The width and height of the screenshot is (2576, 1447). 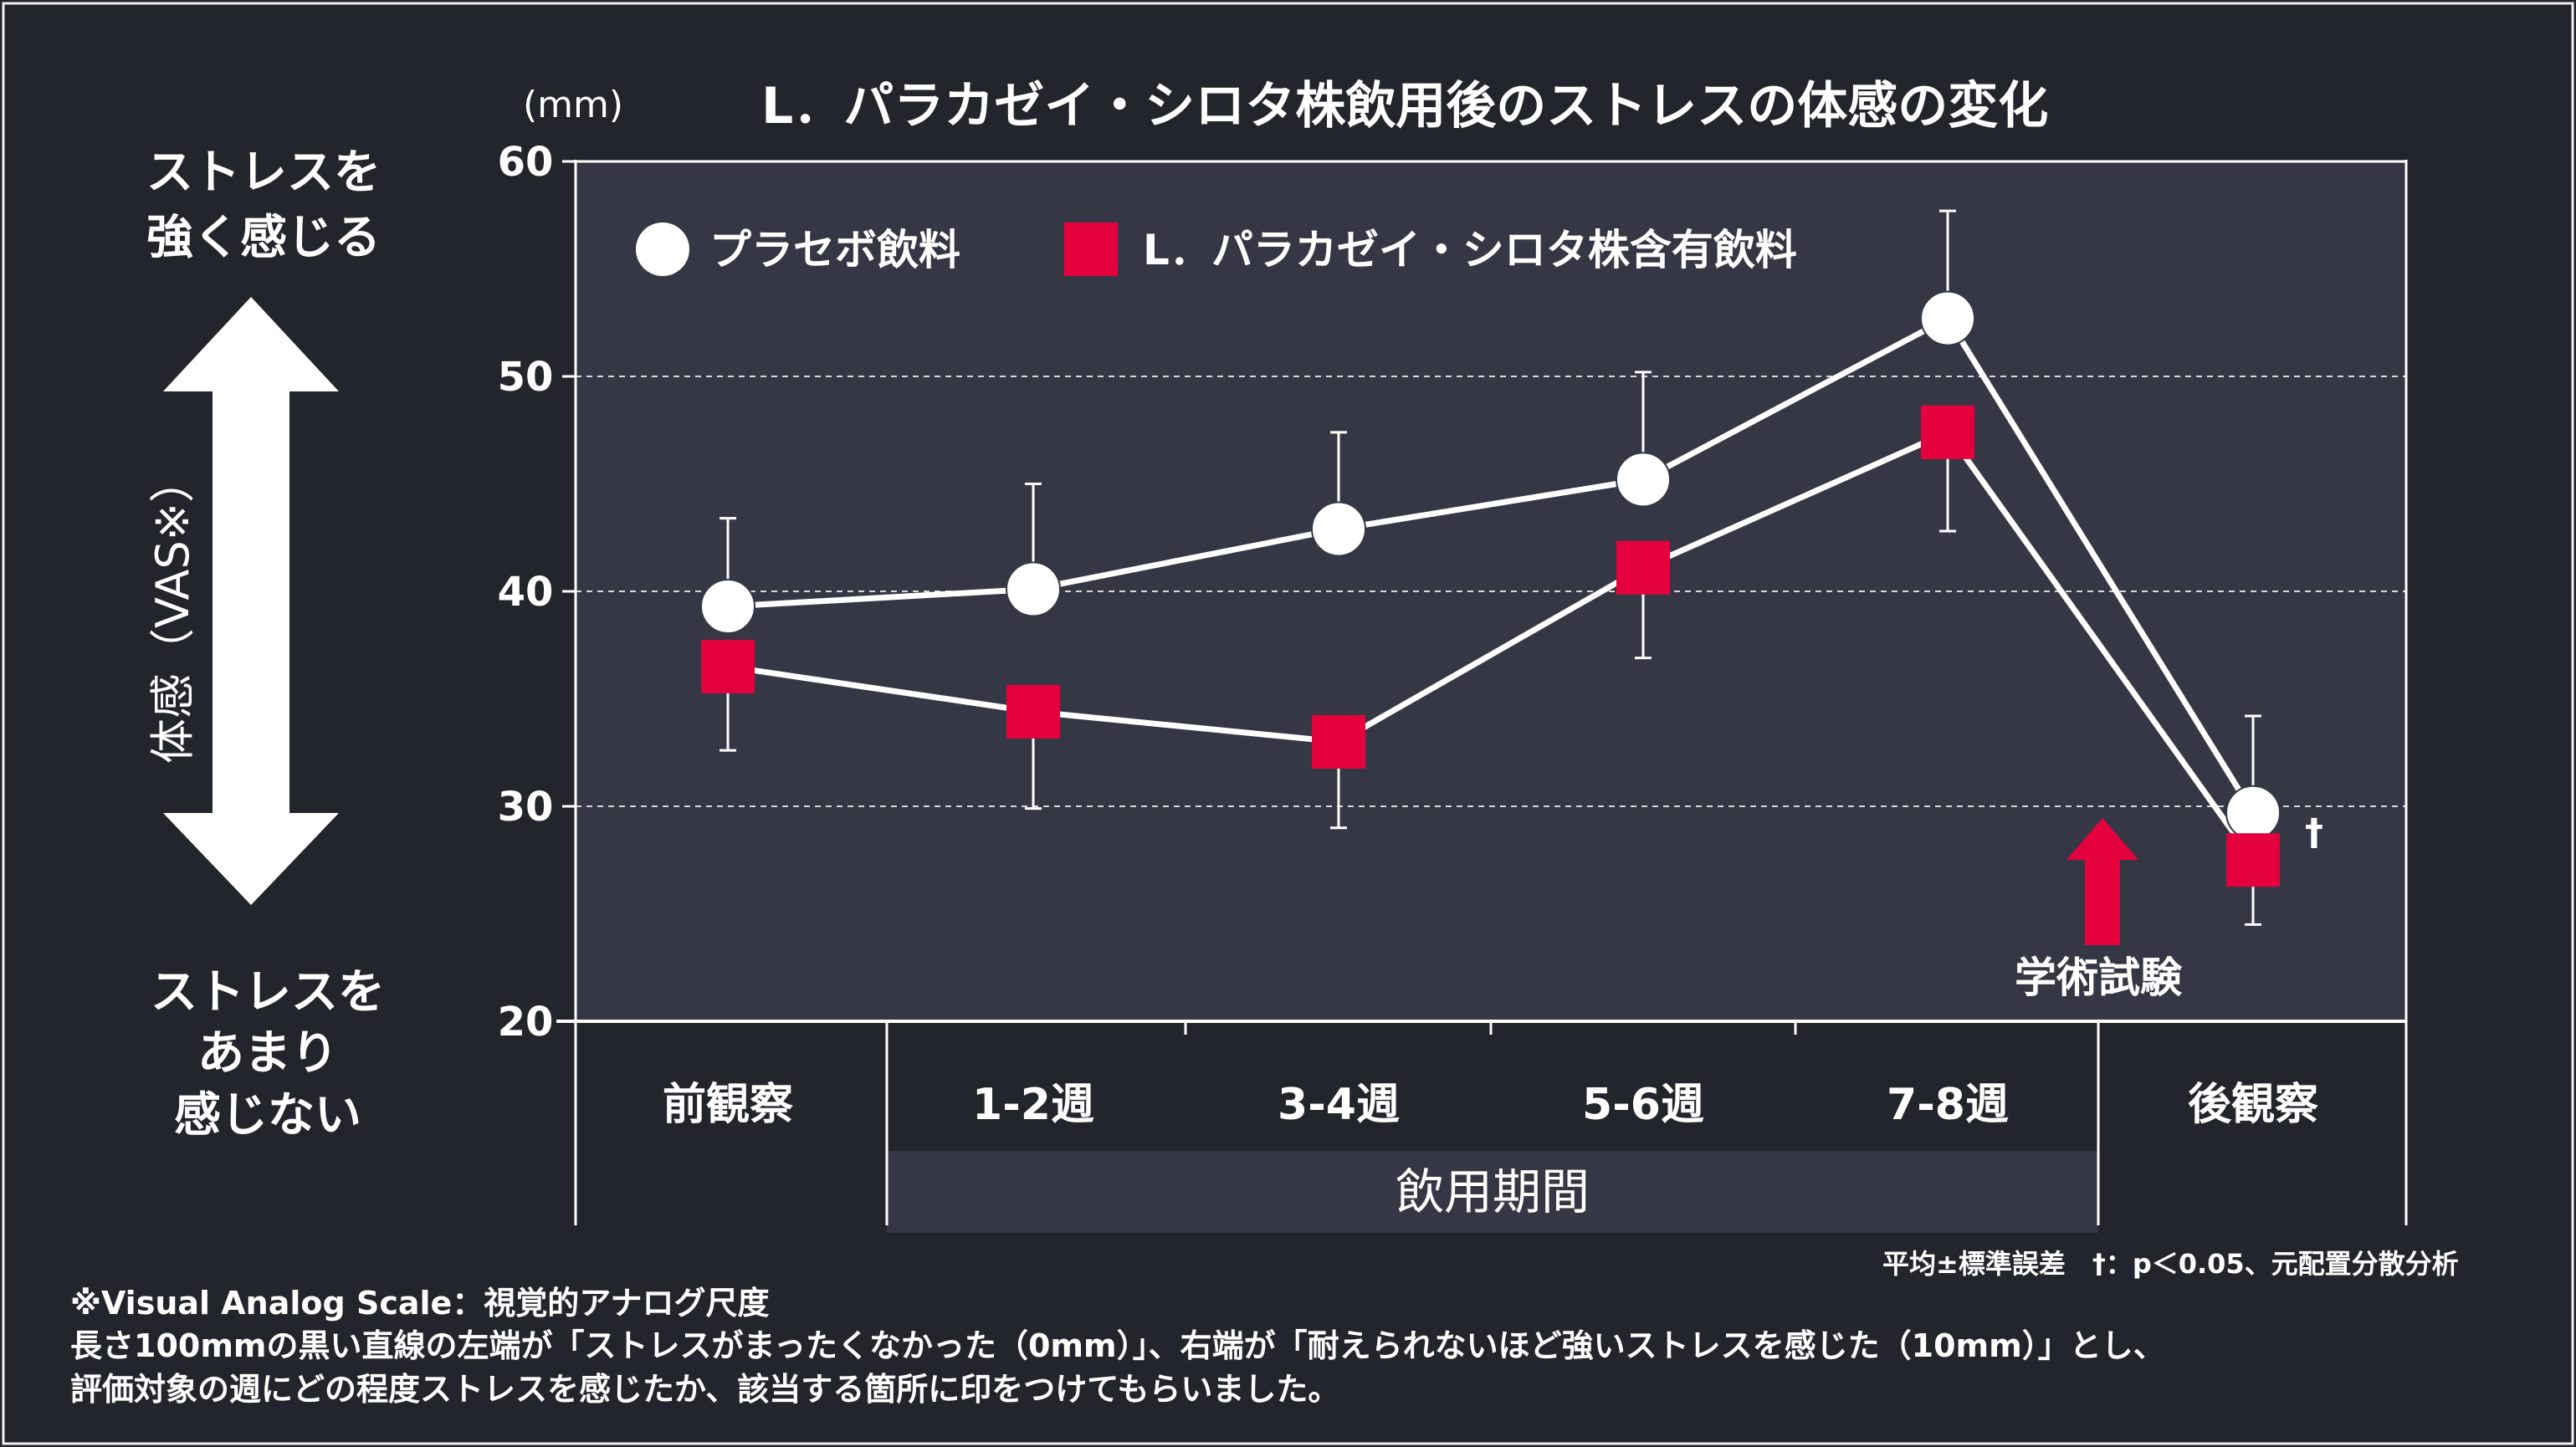 I want to click on legend-label-placebo: プラセボ飲料, so click(x=835, y=250).